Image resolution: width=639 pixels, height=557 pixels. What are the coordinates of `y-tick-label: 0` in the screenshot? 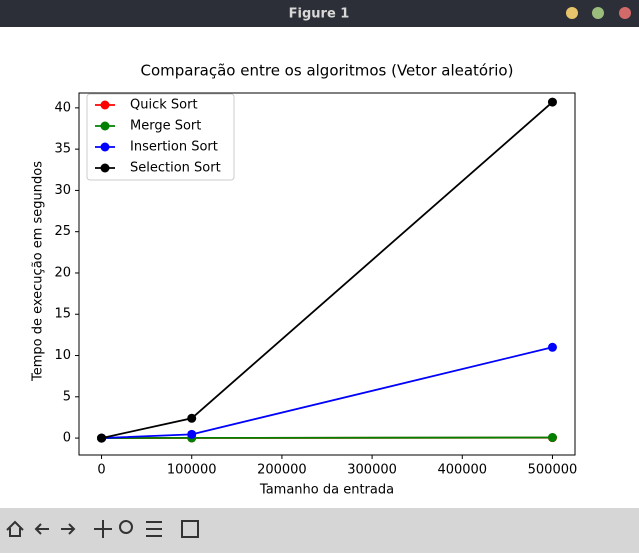 It's located at (67, 438).